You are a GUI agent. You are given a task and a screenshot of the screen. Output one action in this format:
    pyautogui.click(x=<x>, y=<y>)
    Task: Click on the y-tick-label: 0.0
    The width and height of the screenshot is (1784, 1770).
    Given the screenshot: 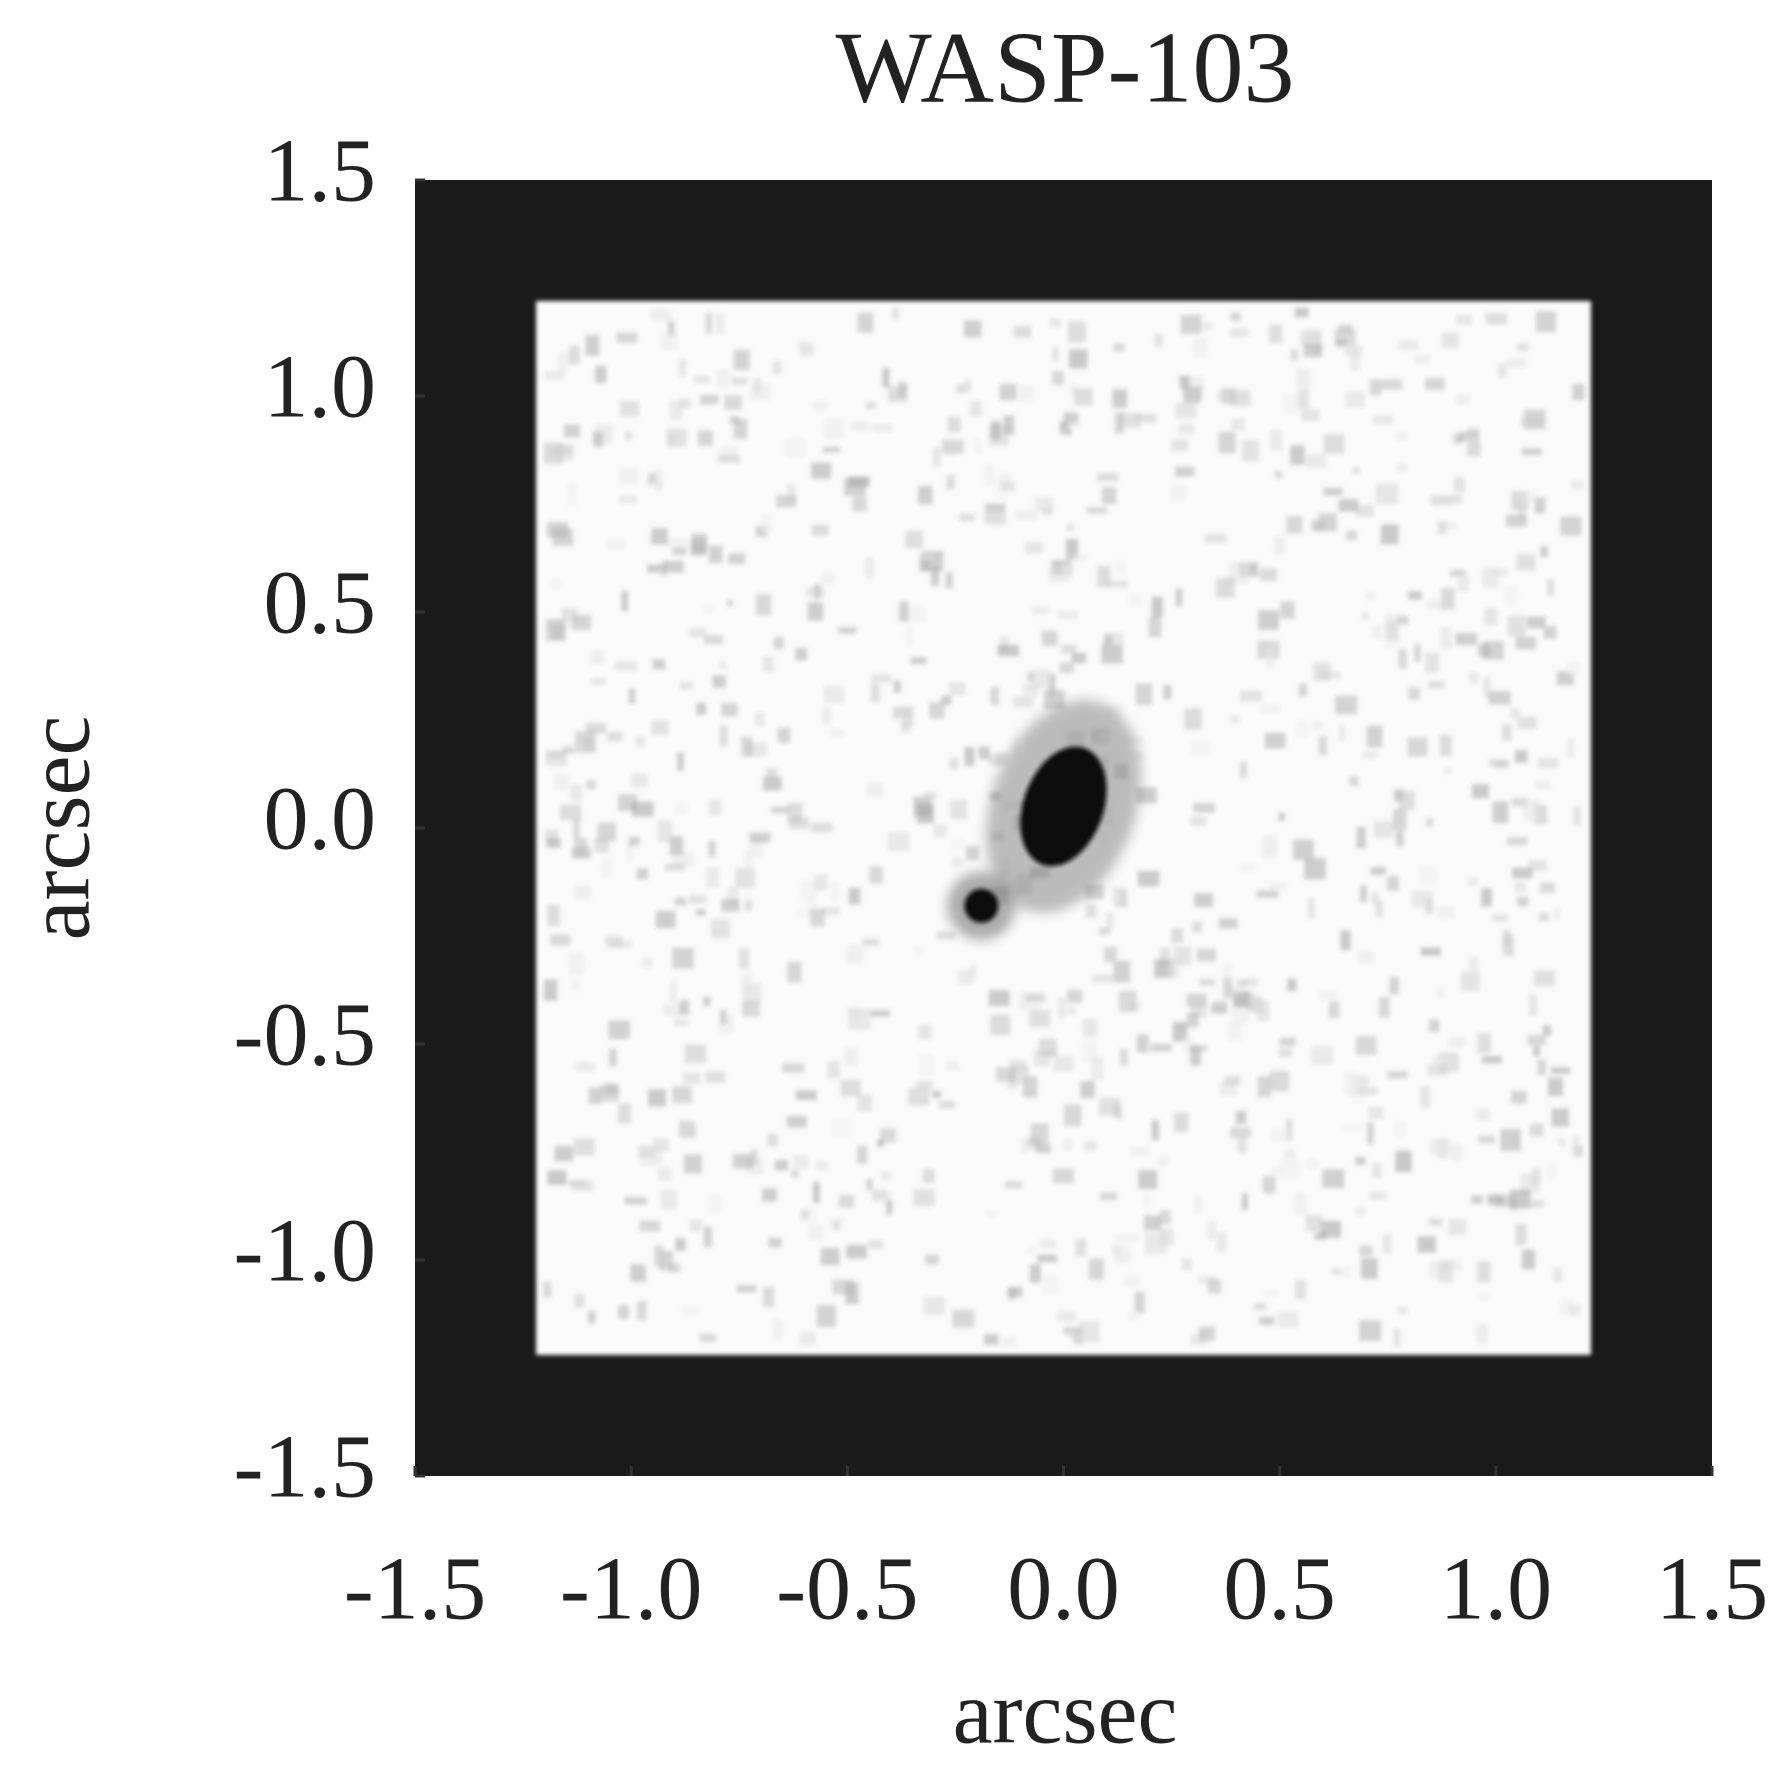 What is the action you would take?
    pyautogui.click(x=320, y=819)
    